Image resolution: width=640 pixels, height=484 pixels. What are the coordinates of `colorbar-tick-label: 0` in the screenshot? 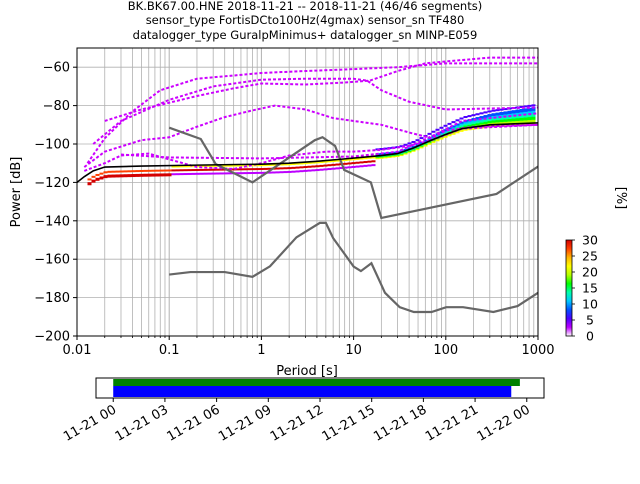 It's located at (590, 336).